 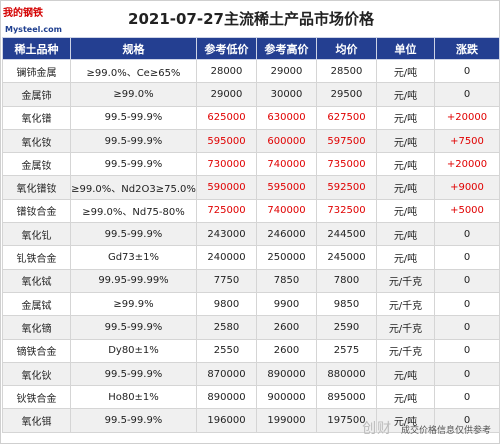 I want to click on cell-low: 870000, so click(x=226, y=374).